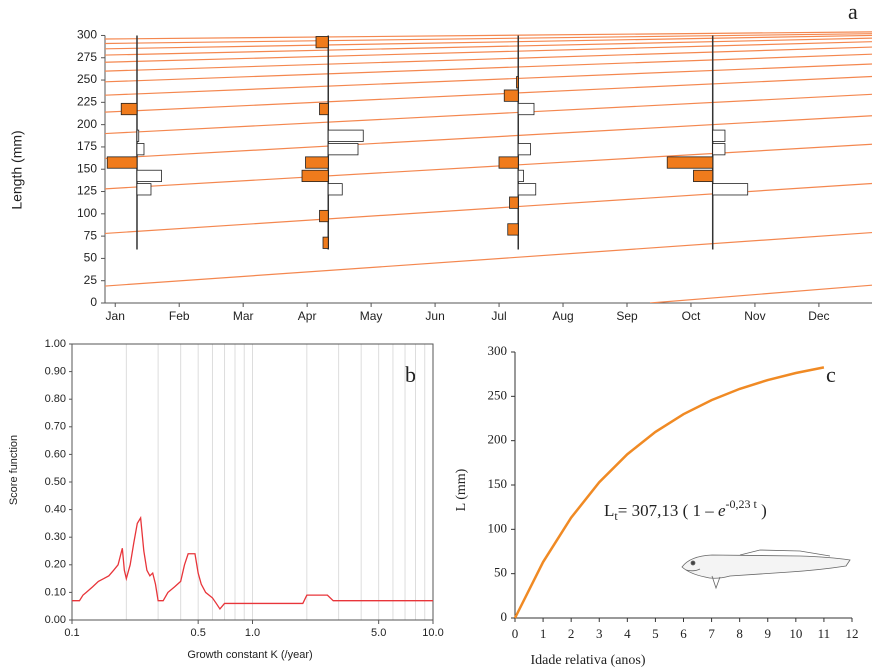 Image resolution: width=872 pixels, height=672 pixels. Describe the element at coordinates (55, 592) in the screenshot. I see `y-tick-label: 0.10` at that location.